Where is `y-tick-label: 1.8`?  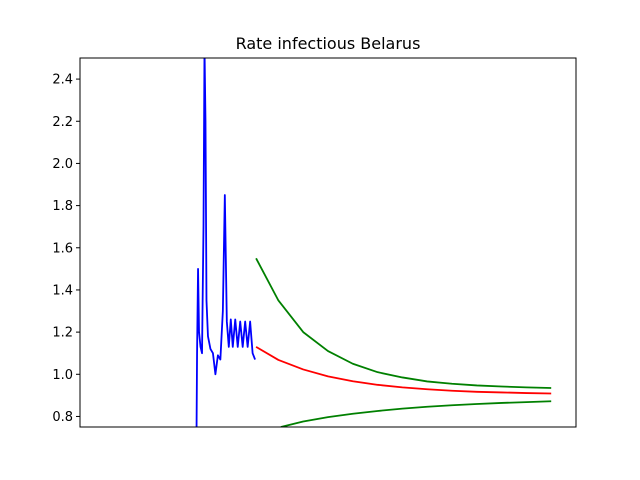 y-tick-label: 1.8 is located at coordinates (62, 206).